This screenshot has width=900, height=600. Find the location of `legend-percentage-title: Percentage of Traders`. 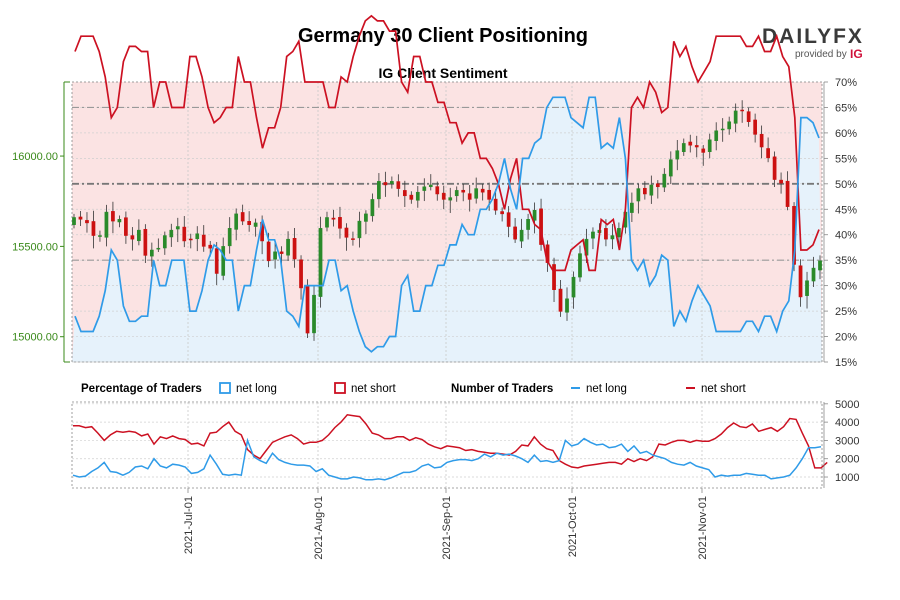

legend-percentage-title: Percentage of Traders is located at coordinates (141, 389).